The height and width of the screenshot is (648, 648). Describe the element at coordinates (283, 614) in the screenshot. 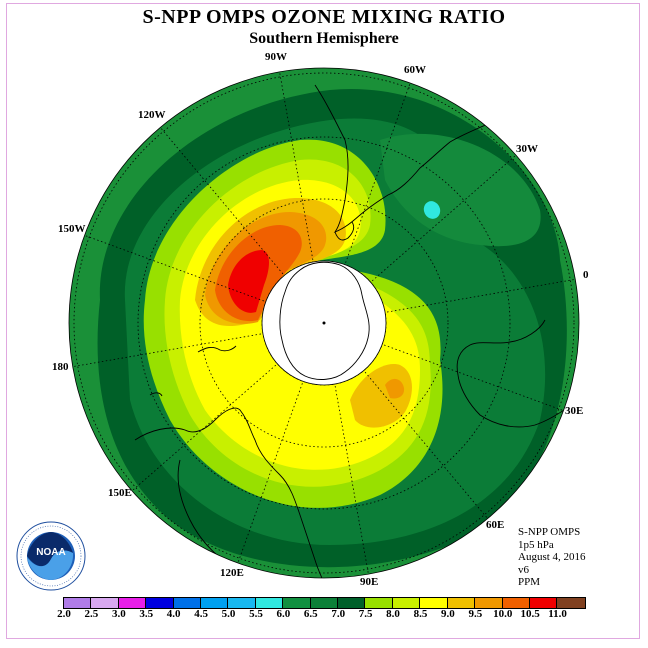

I see `colorbar-tick-label: 6.0` at that location.